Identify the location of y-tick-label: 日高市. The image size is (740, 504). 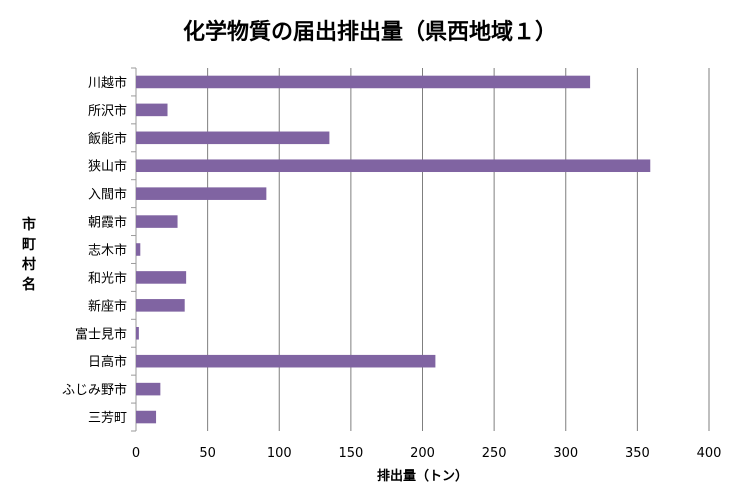
(107, 362).